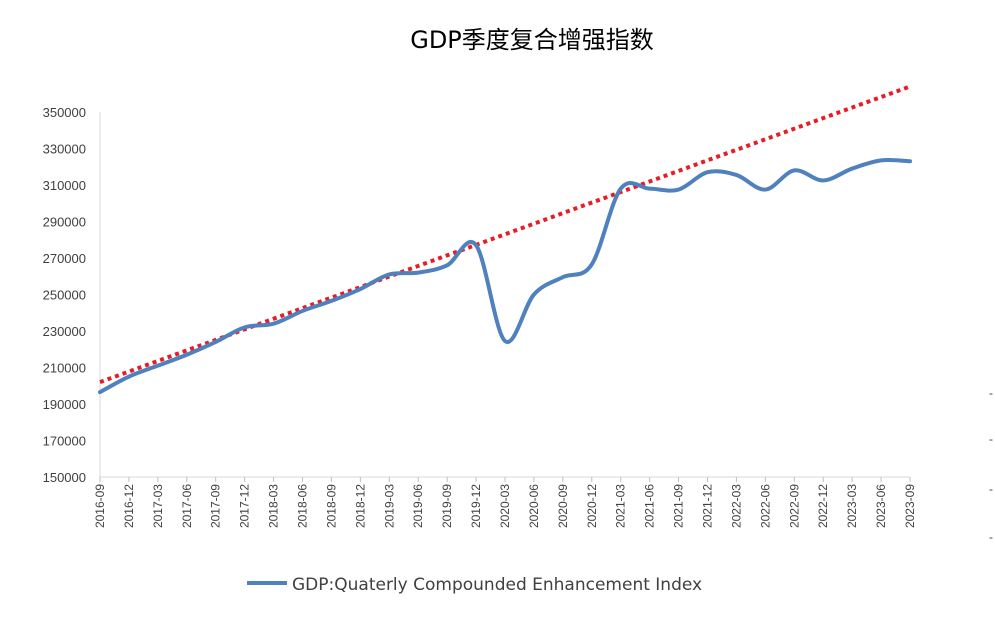  What do you see at coordinates (64, 441) in the screenshot?
I see `y-tick-label: 170000` at bounding box center [64, 441].